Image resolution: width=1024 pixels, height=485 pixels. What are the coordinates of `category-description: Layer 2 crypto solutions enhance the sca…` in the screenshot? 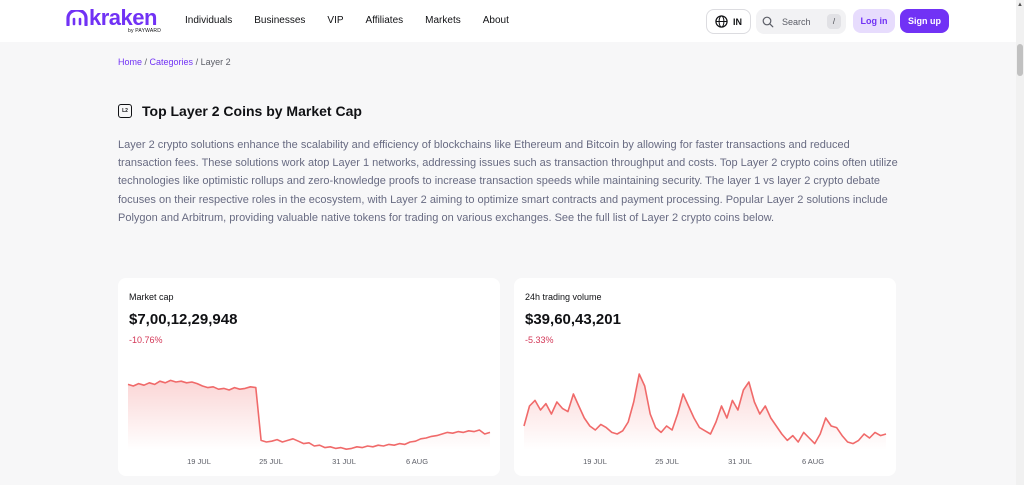 It's located at (508, 181).